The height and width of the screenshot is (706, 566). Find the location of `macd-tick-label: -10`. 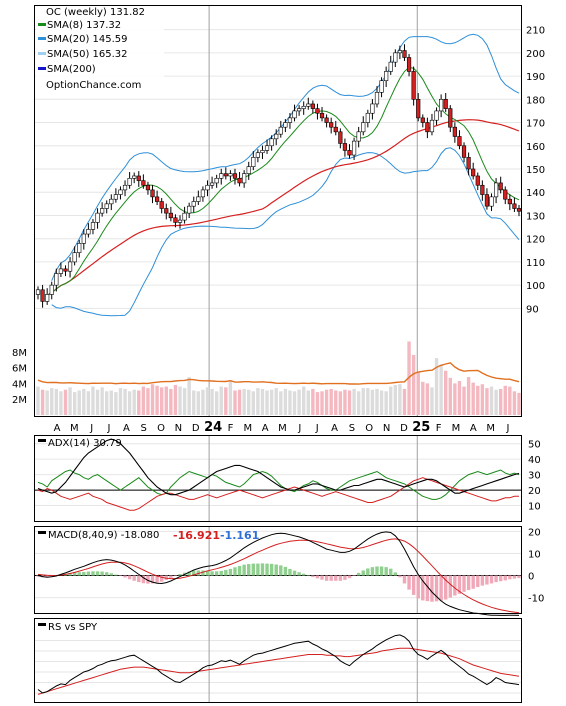

macd-tick-label: -10 is located at coordinates (536, 599).